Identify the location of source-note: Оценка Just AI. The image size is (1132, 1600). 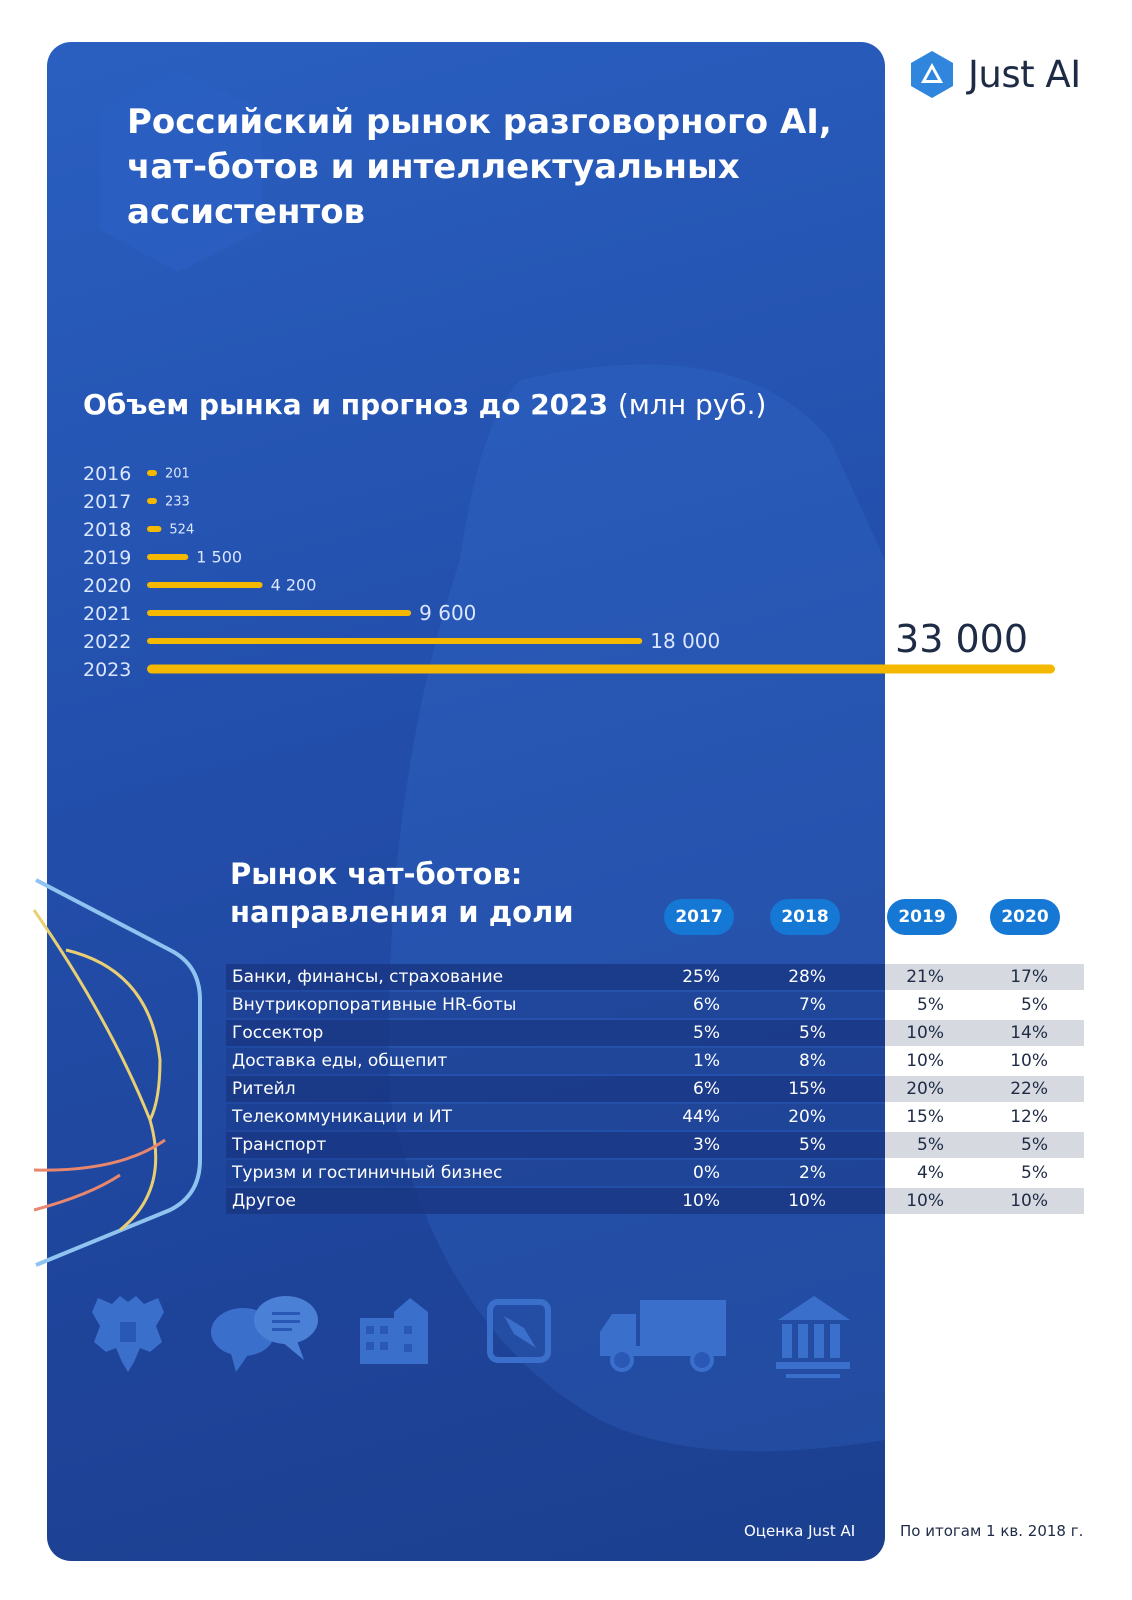
(800, 1531).